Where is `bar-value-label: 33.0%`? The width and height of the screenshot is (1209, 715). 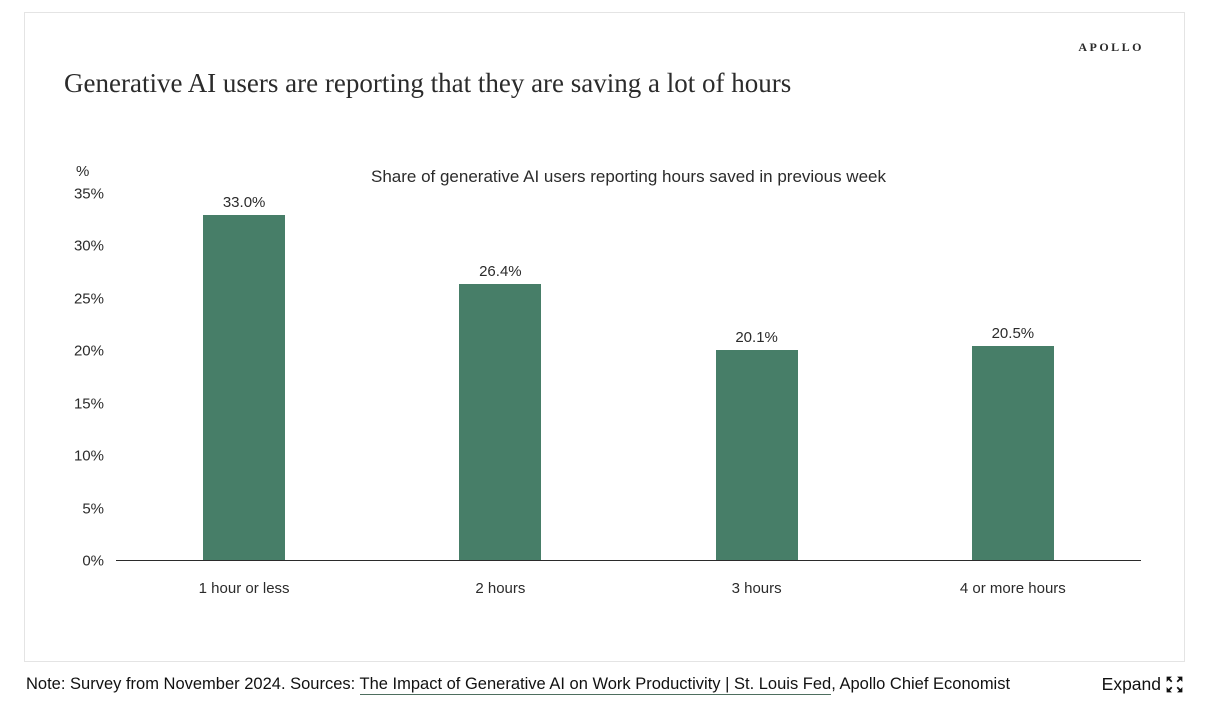
bar-value-label: 33.0% is located at coordinates (244, 202).